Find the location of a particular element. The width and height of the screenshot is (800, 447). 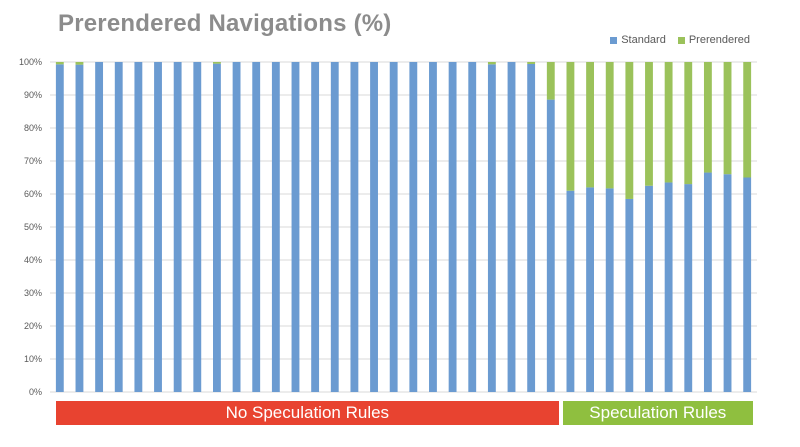

legend-swatch-prerendered is located at coordinates (681, 40).